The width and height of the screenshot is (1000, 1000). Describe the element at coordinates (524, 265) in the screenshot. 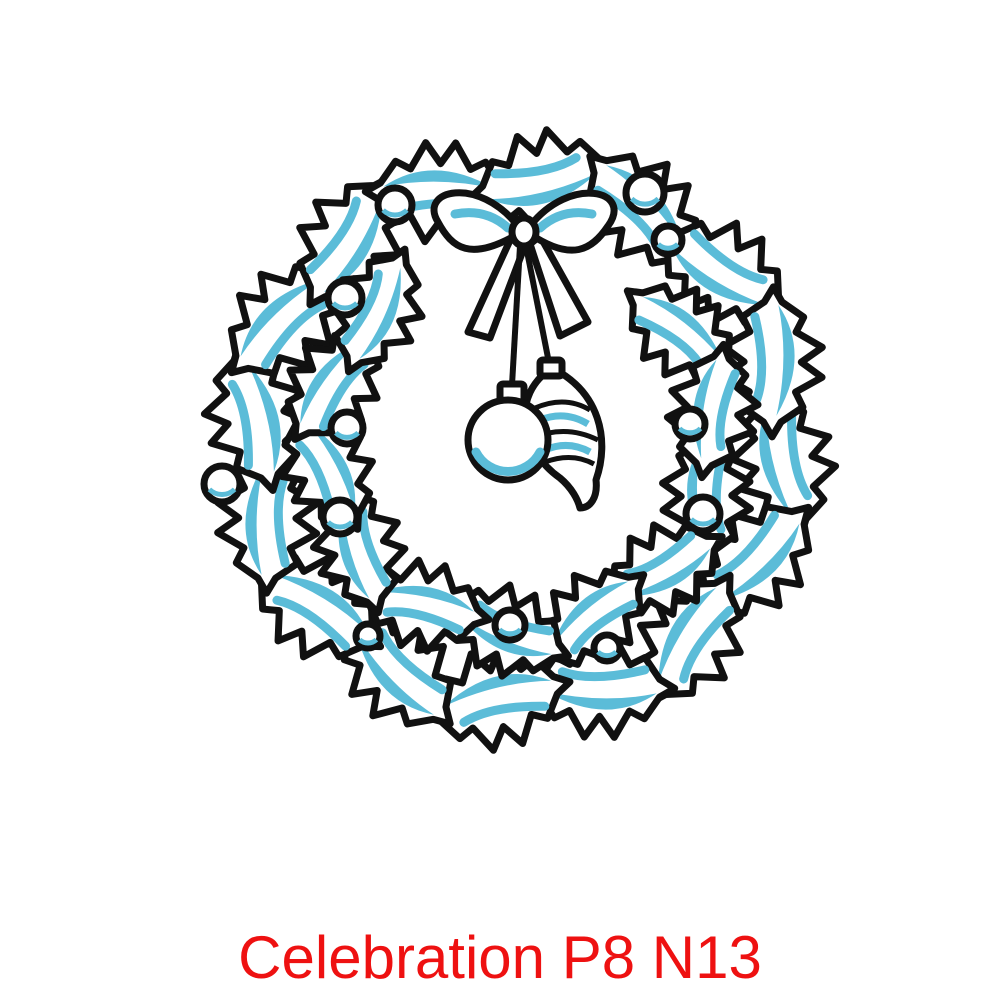

I see `bow-icon` at that location.